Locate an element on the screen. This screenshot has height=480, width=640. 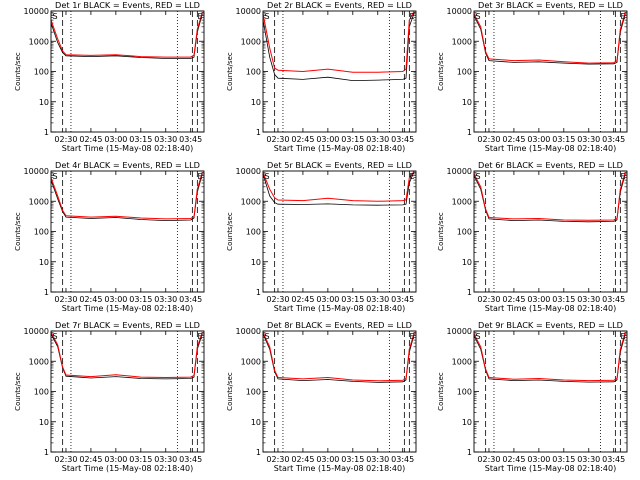
chart-title: Det 4r BLACK = Events, RED = LLD is located at coordinates (127, 165).